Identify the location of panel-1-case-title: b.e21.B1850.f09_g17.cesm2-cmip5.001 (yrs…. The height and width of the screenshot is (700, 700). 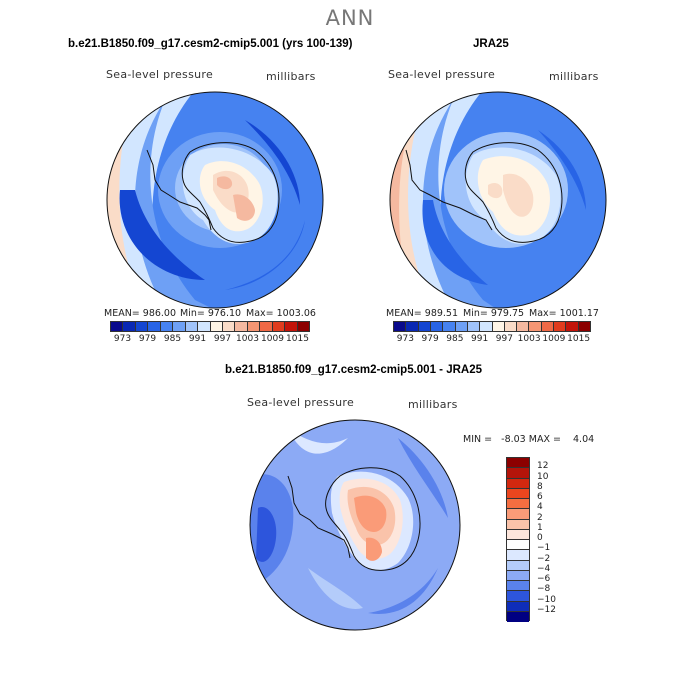
(210, 44).